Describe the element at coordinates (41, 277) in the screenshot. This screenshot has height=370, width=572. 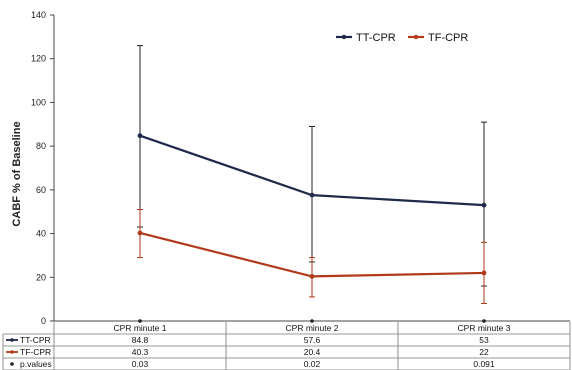
I see `y-tick-label: 20` at that location.